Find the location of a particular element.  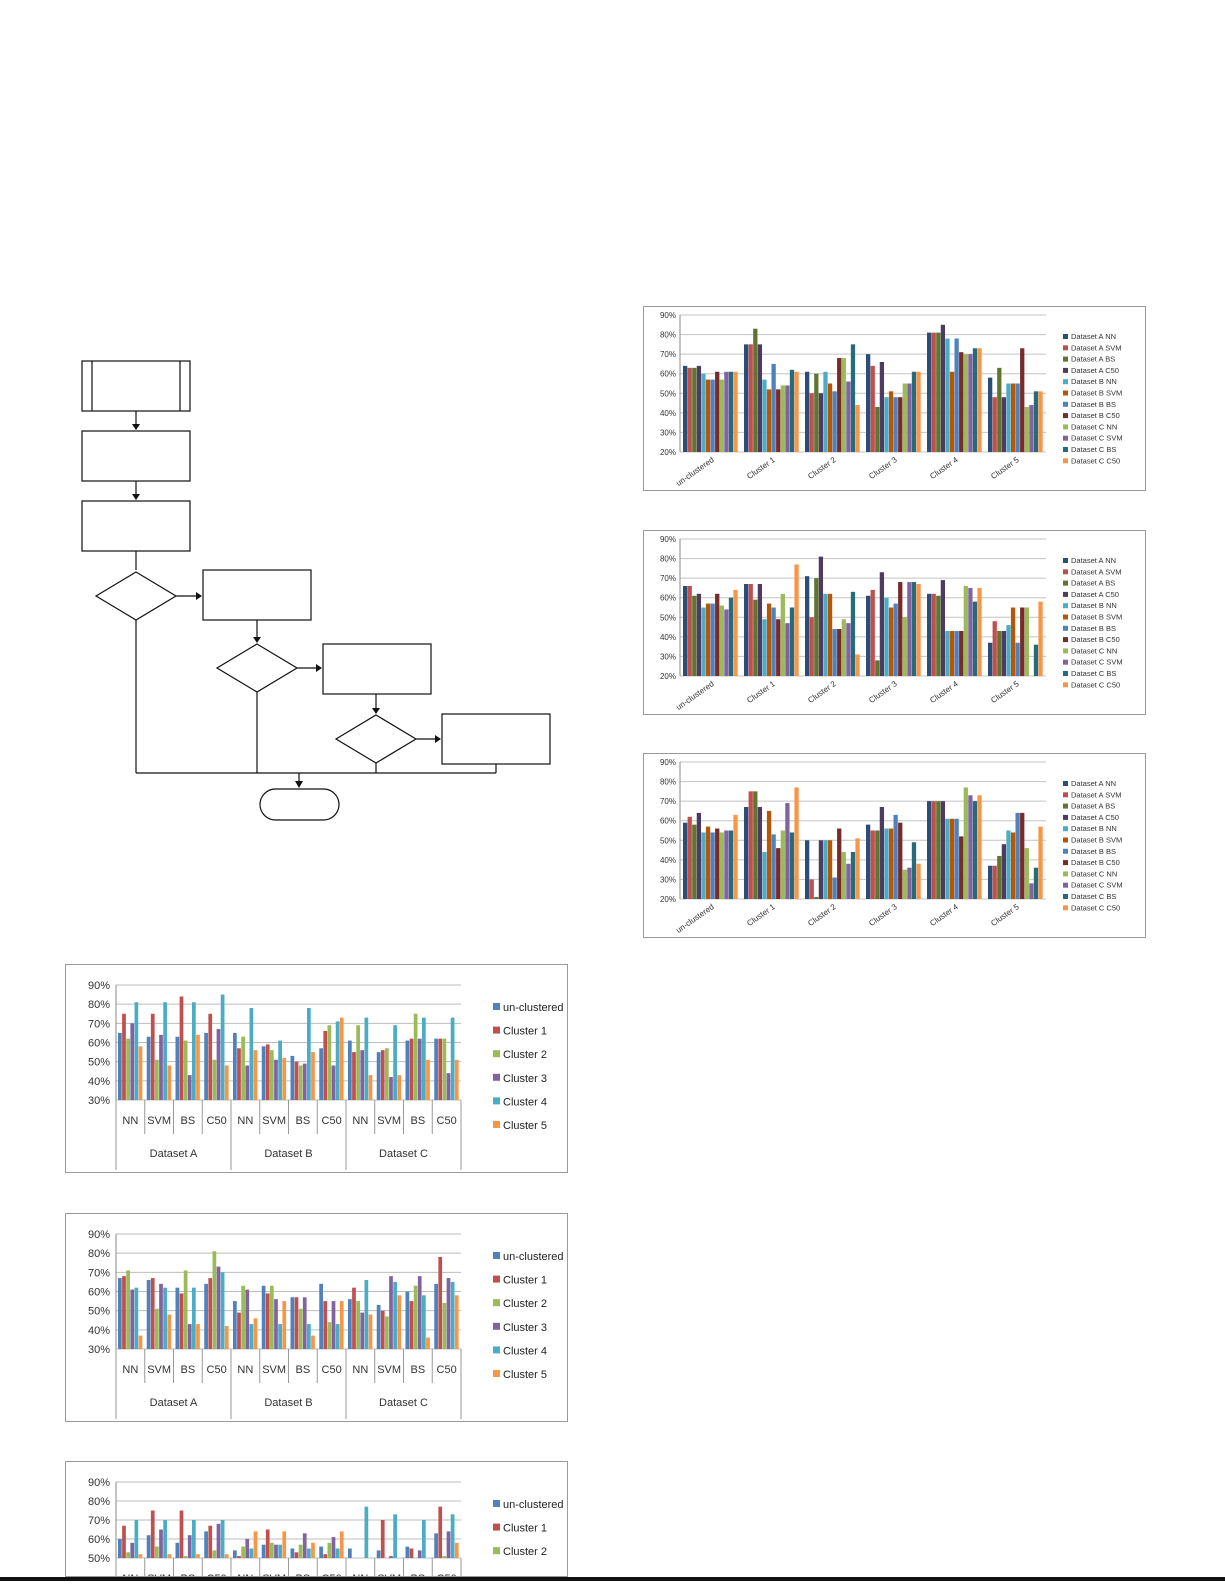

legend-label: Dataset A C50 is located at coordinates (1095, 817).